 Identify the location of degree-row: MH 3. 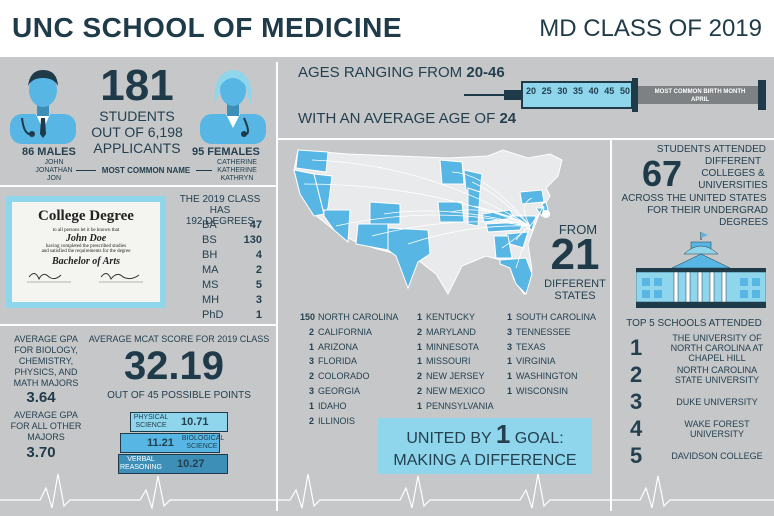
(232, 300).